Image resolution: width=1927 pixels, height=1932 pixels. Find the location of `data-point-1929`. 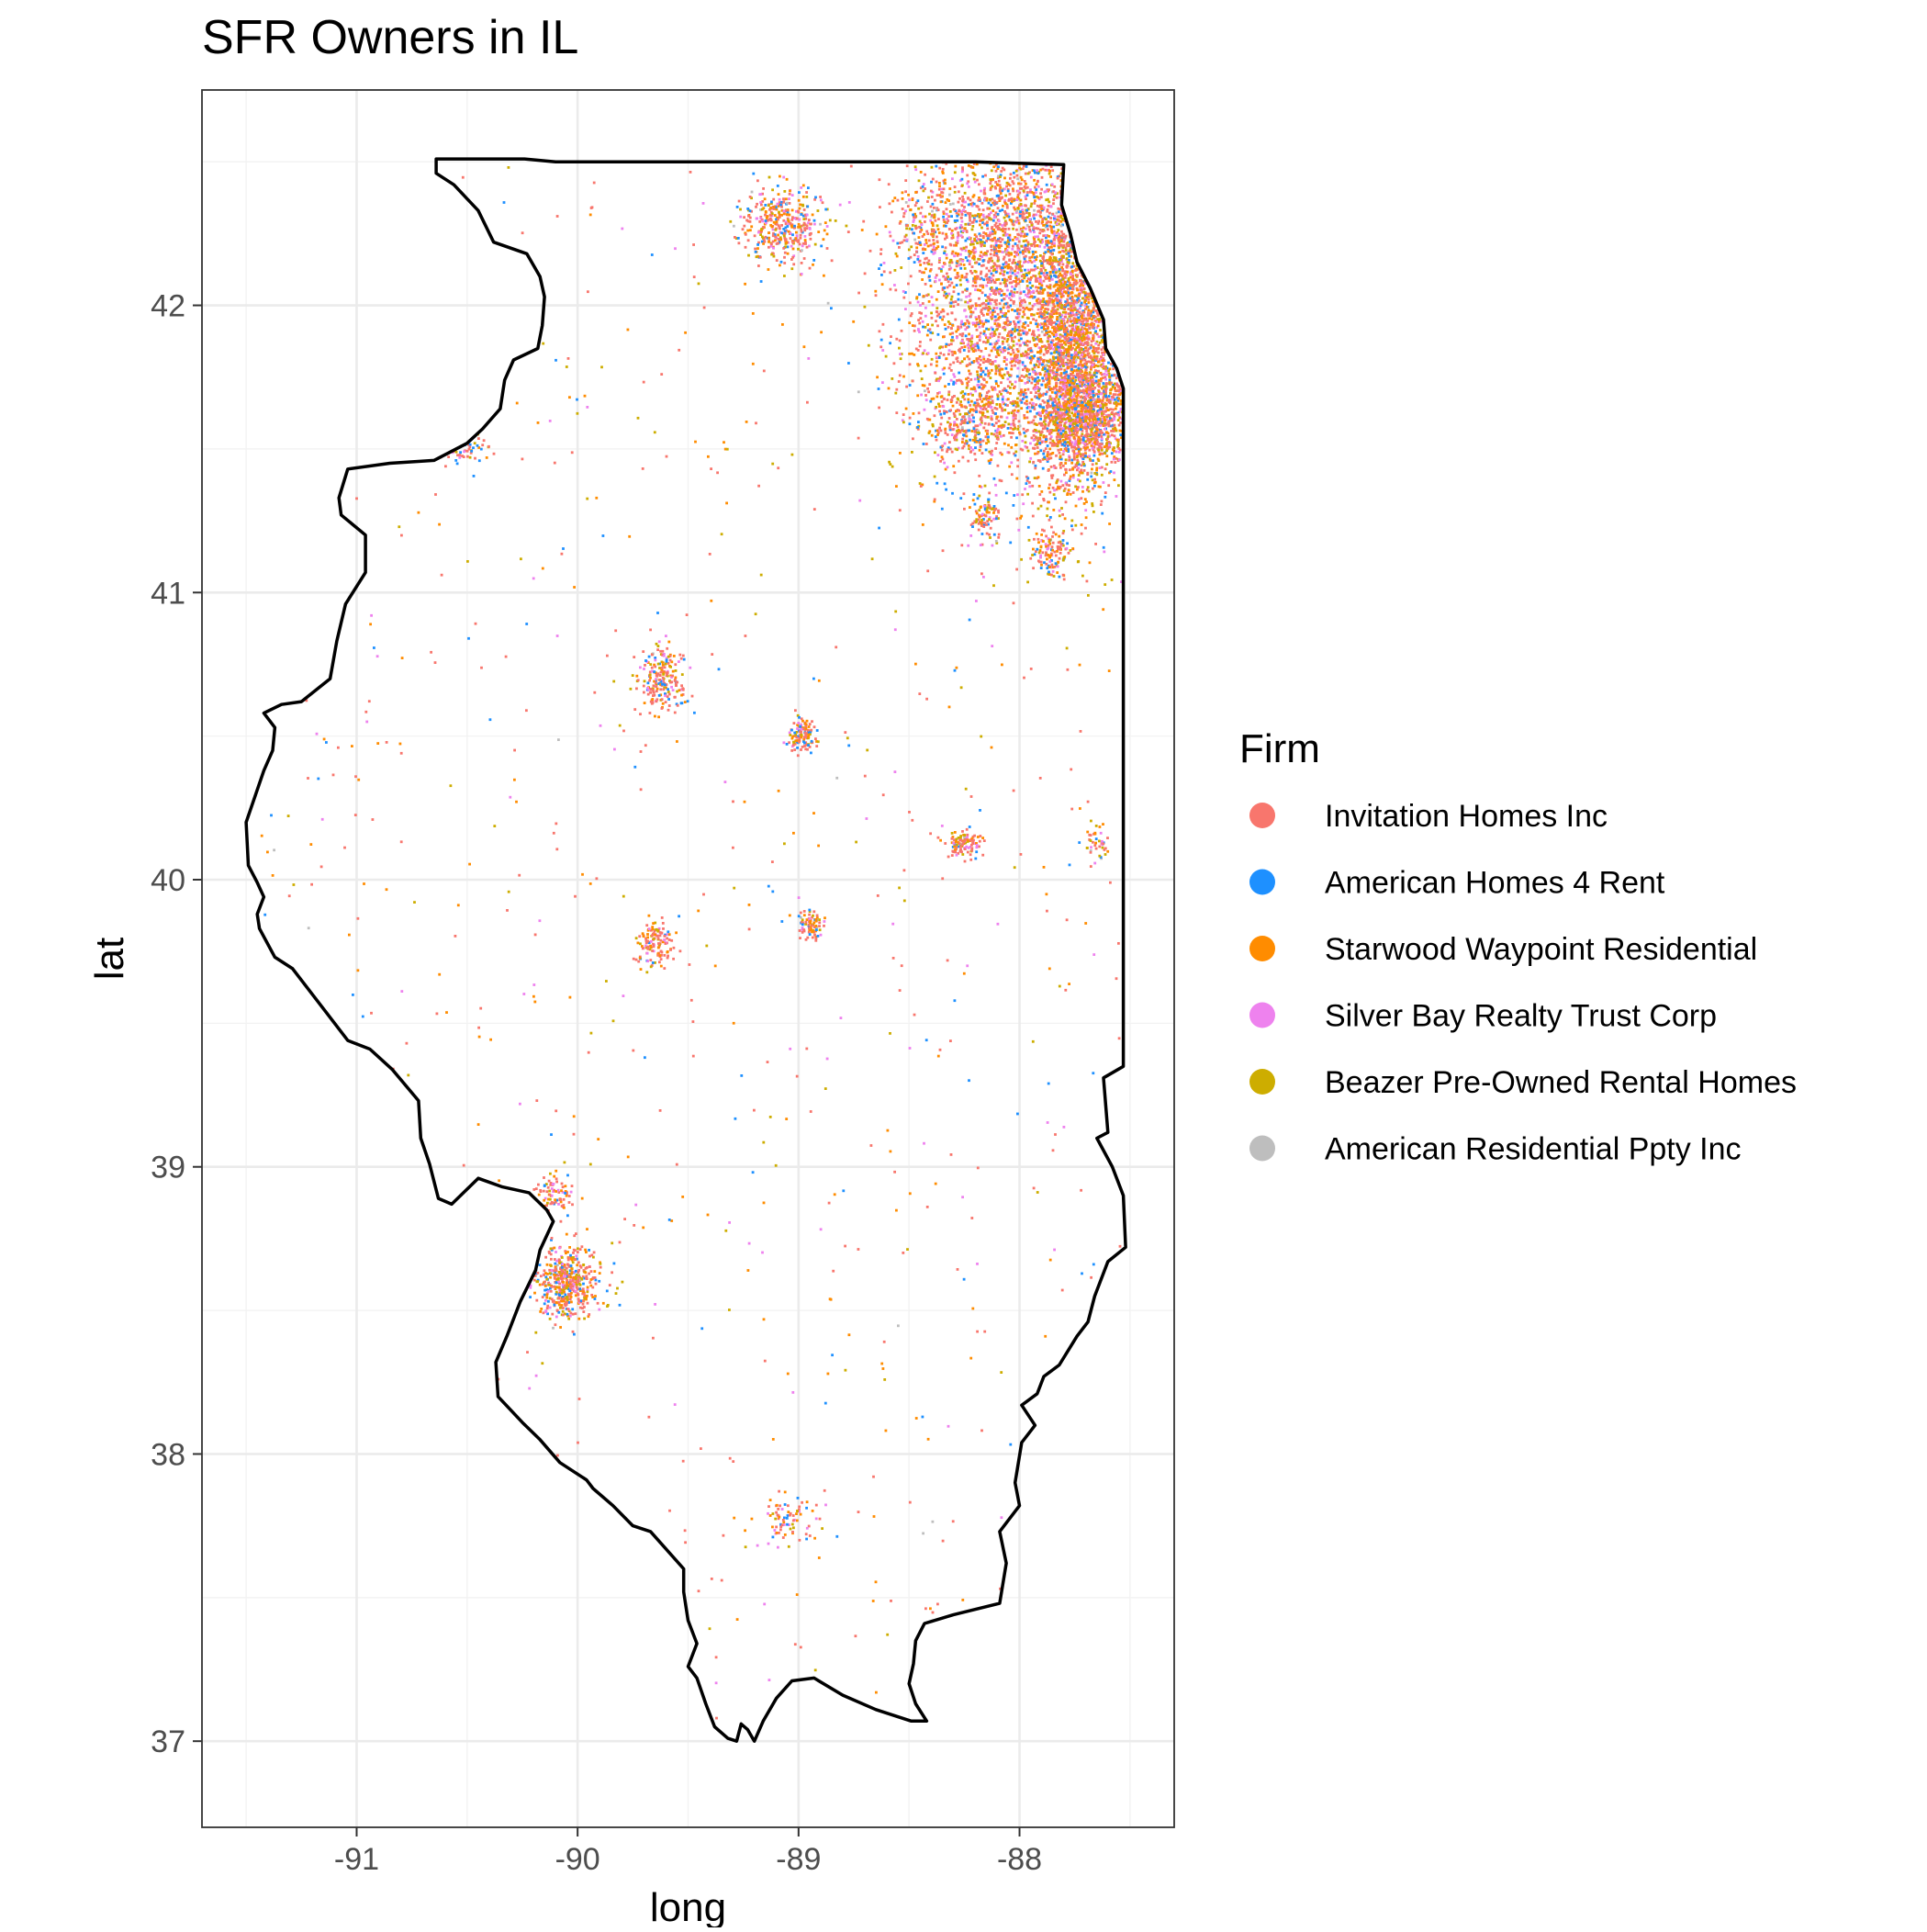

data-point-1929 is located at coordinates (980, 290).